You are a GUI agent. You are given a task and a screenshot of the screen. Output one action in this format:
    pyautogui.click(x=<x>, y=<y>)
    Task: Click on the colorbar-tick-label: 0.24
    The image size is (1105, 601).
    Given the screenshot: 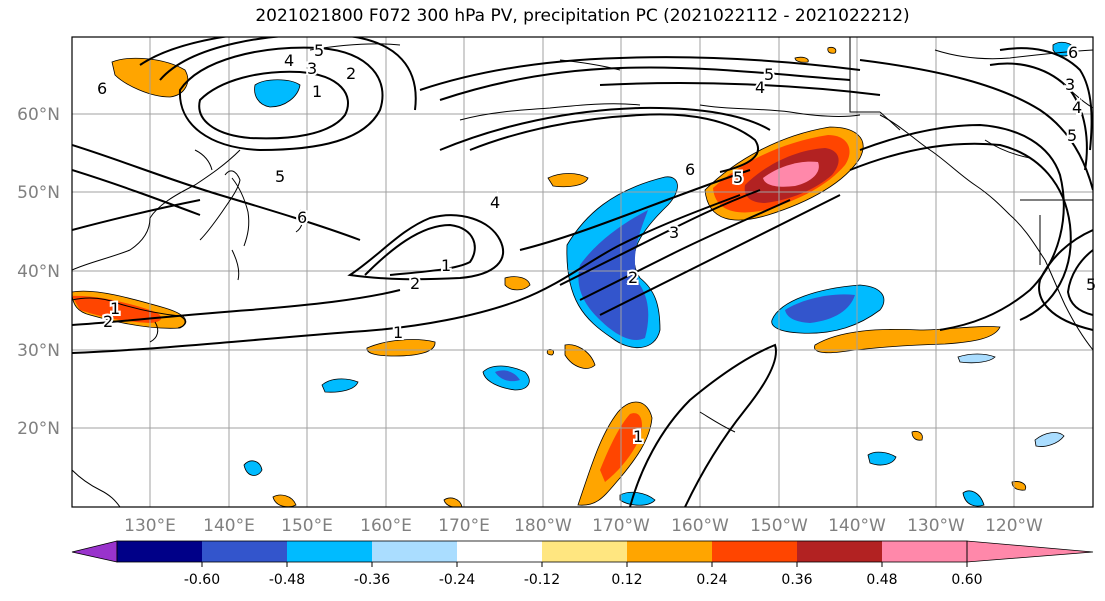 What is the action you would take?
    pyautogui.click(x=711, y=580)
    